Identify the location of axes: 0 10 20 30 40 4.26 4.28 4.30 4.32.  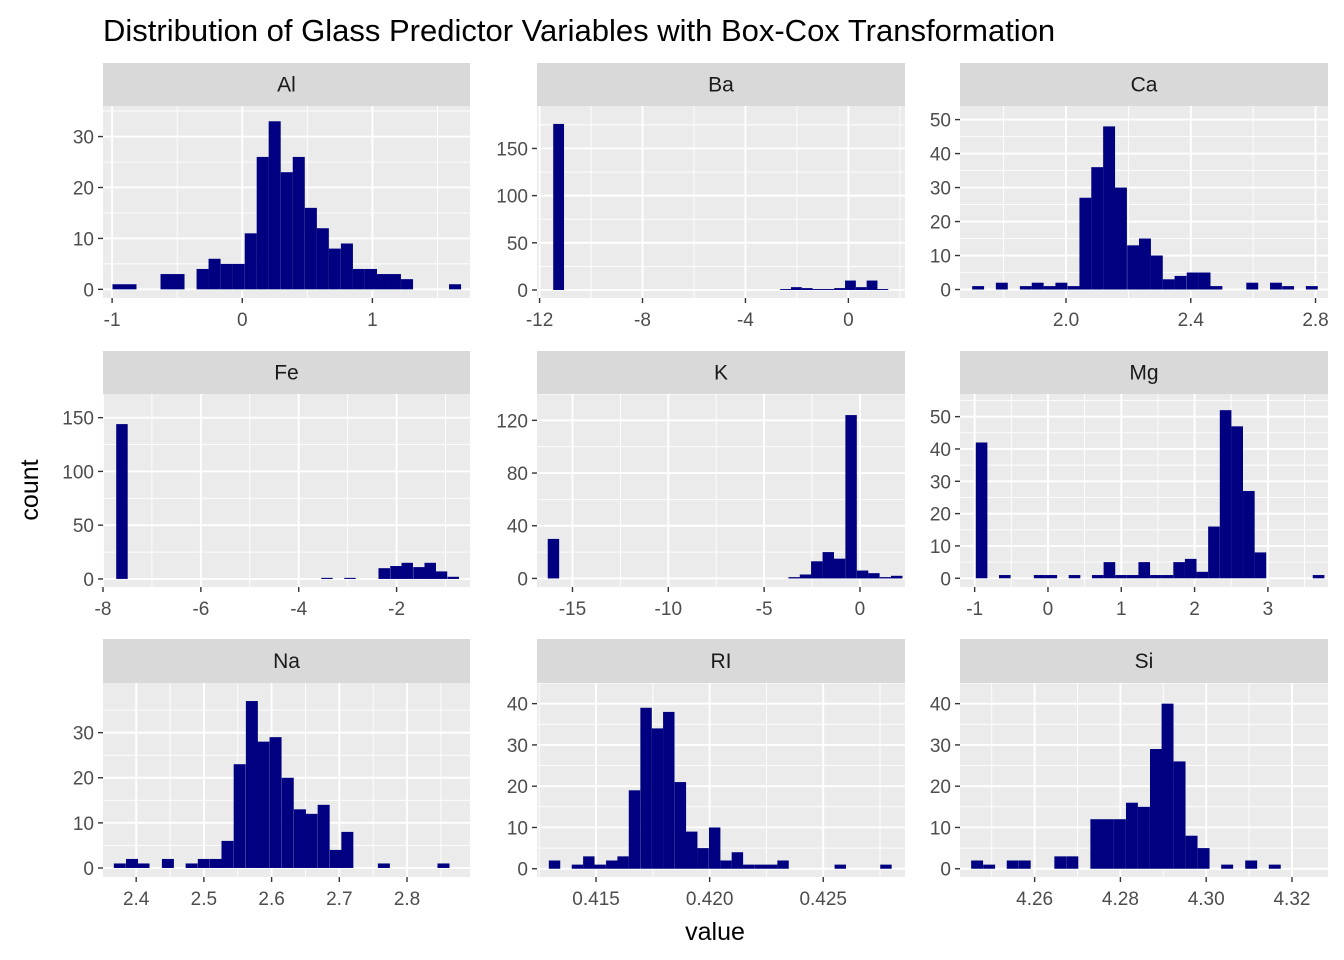
(1120, 802).